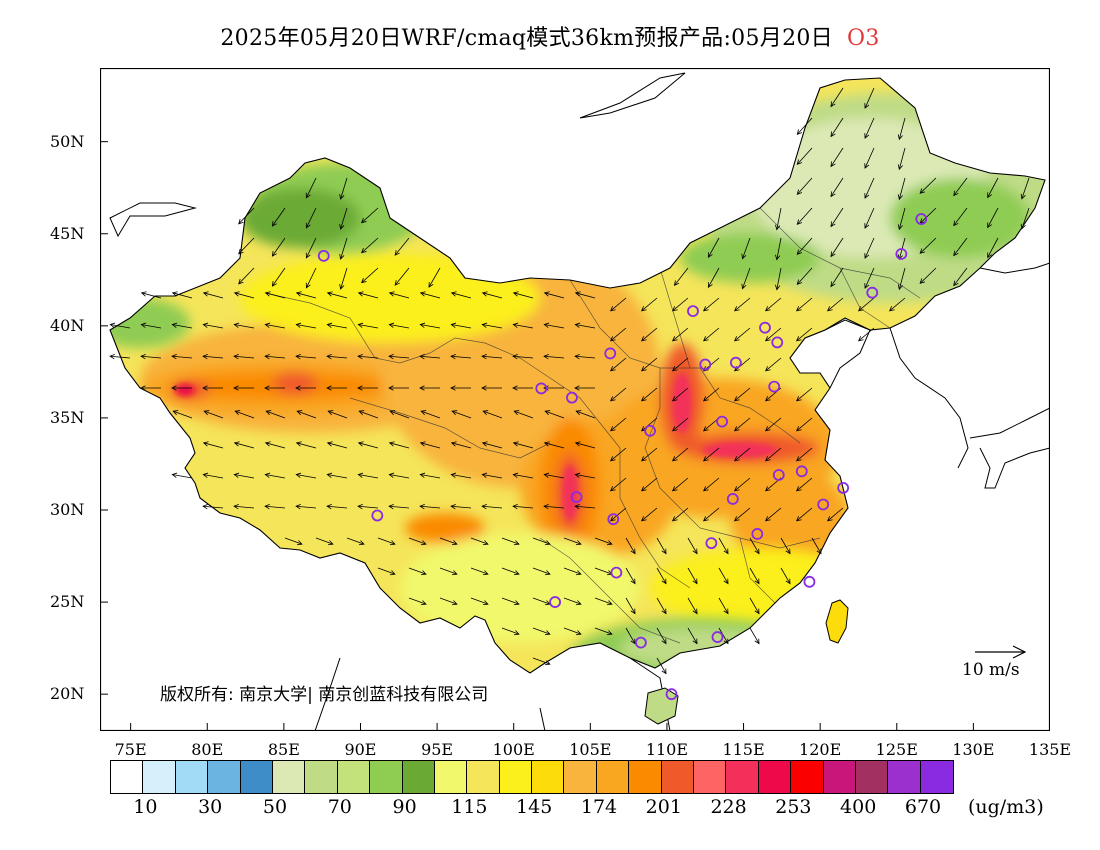 The height and width of the screenshot is (850, 1100). What do you see at coordinates (67, 509) in the screenshot?
I see `lat-label: 30N` at bounding box center [67, 509].